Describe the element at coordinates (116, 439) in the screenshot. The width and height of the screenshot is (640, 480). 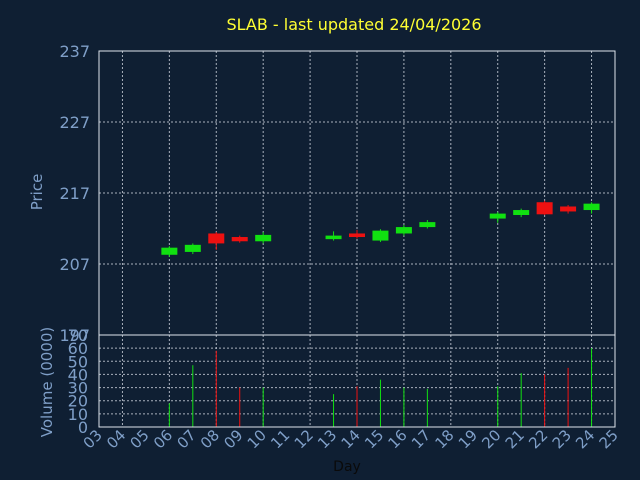
I see `x-tick-label: 04` at that location.